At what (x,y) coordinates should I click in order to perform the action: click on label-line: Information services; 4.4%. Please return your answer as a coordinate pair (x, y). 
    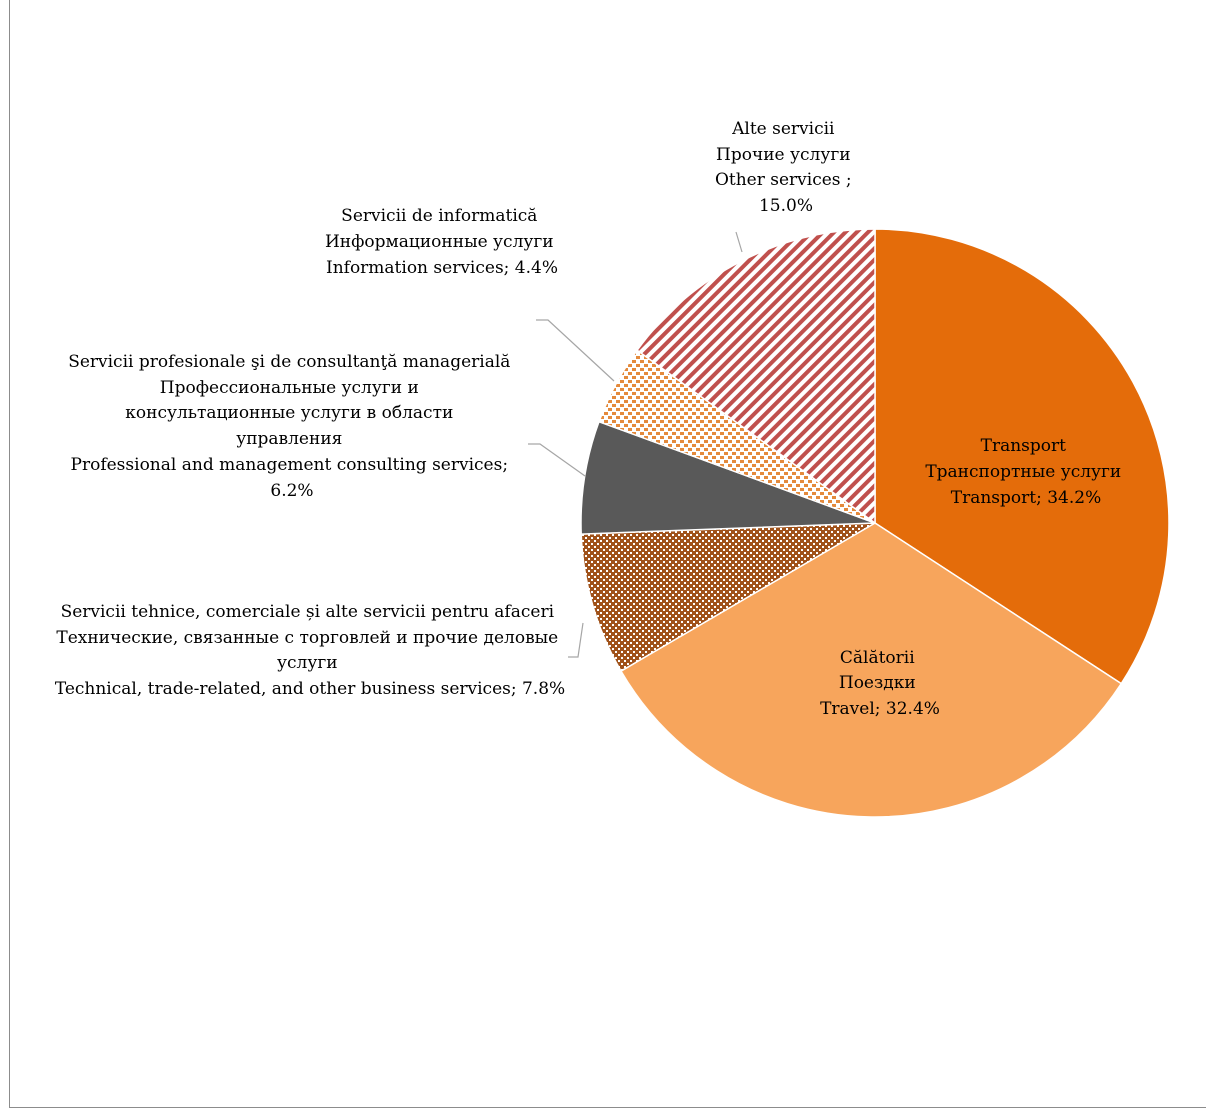
    Looking at the image, I should click on (442, 268).